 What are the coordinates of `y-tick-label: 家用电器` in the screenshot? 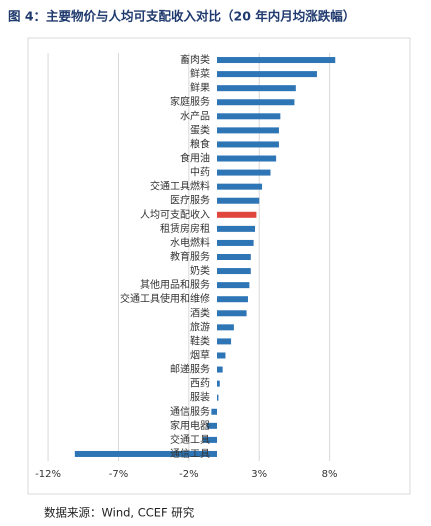 It's located at (190, 425).